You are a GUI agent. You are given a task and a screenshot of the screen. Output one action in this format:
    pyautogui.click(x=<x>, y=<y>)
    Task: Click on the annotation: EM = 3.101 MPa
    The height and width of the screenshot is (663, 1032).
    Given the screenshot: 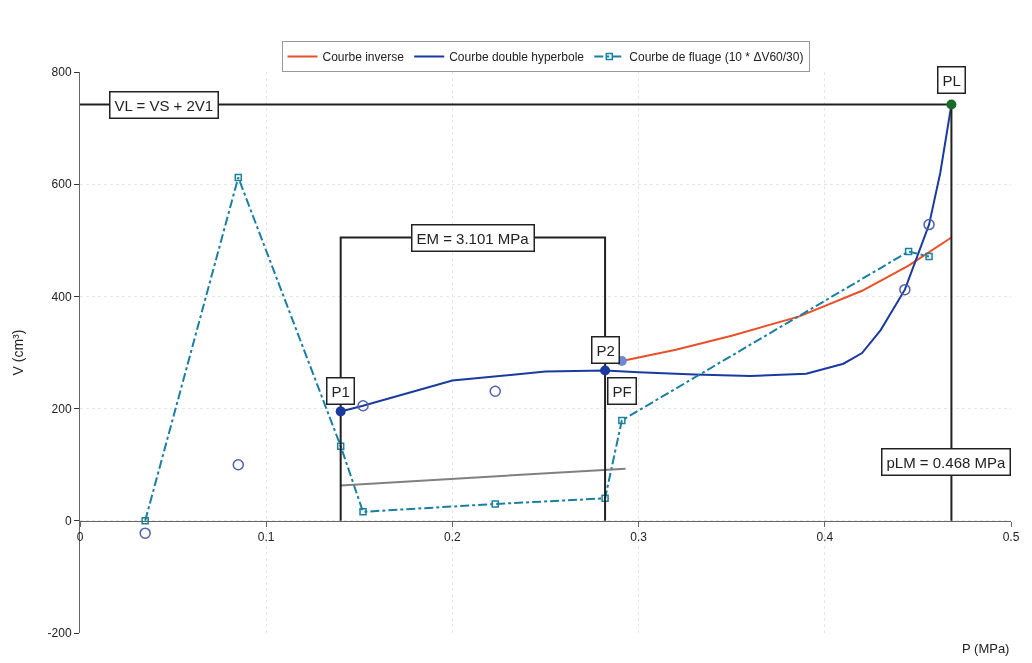 What is the action you would take?
    pyautogui.click(x=473, y=238)
    